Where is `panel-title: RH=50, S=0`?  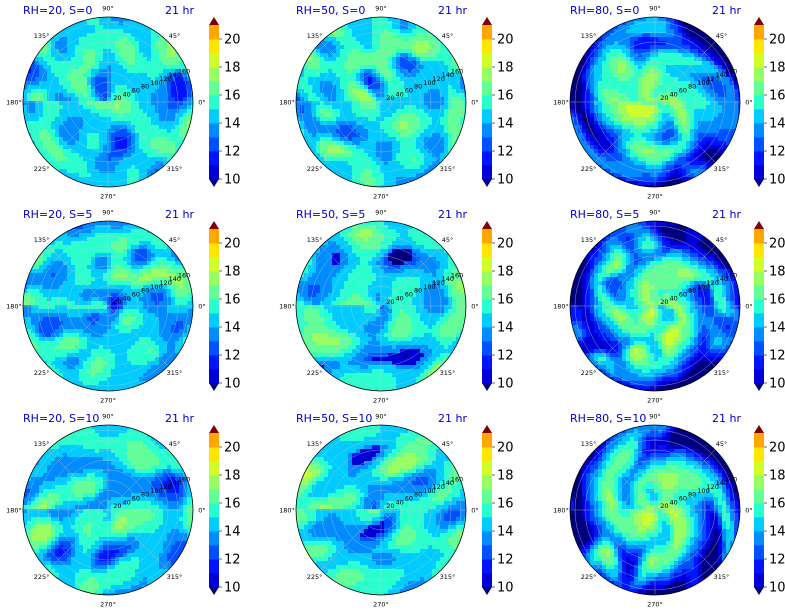 panel-title: RH=50, S=0 is located at coordinates (330, 10).